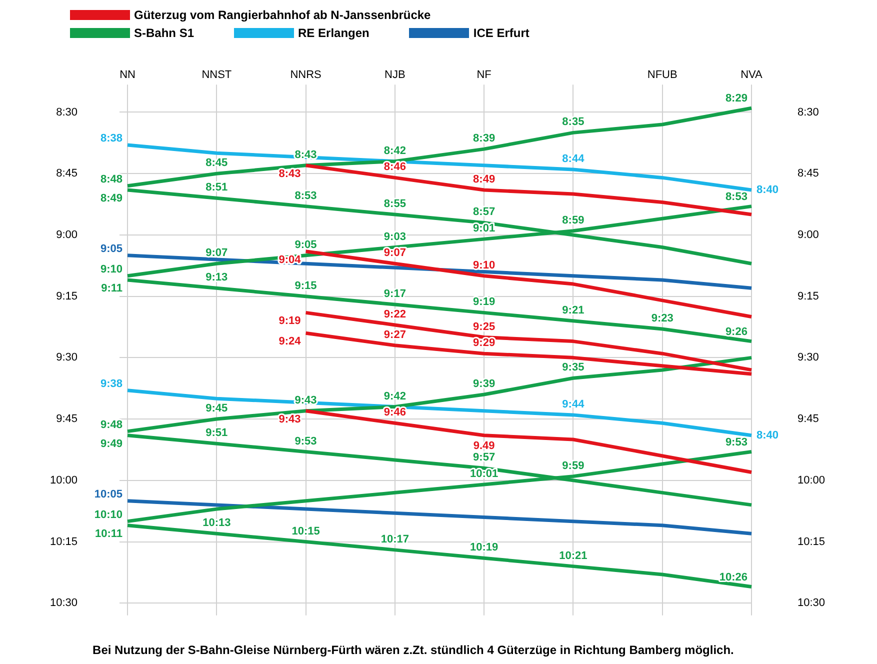 This screenshot has height=664, width=877. Describe the element at coordinates (484, 326) in the screenshot. I see `data-label: 9:25` at that location.